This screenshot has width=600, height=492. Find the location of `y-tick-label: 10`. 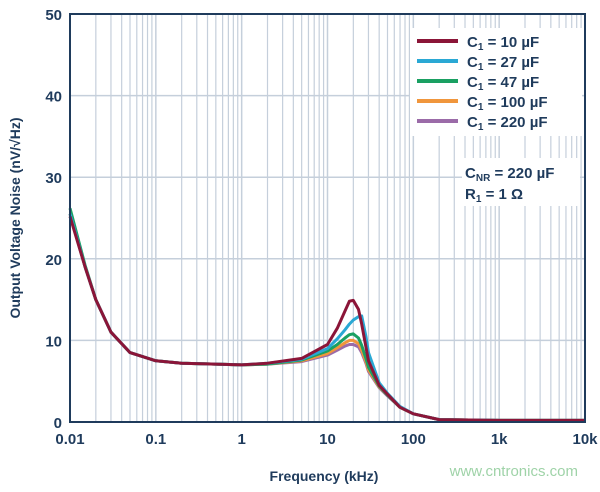

y-tick-label: 10 is located at coordinates (53, 341).